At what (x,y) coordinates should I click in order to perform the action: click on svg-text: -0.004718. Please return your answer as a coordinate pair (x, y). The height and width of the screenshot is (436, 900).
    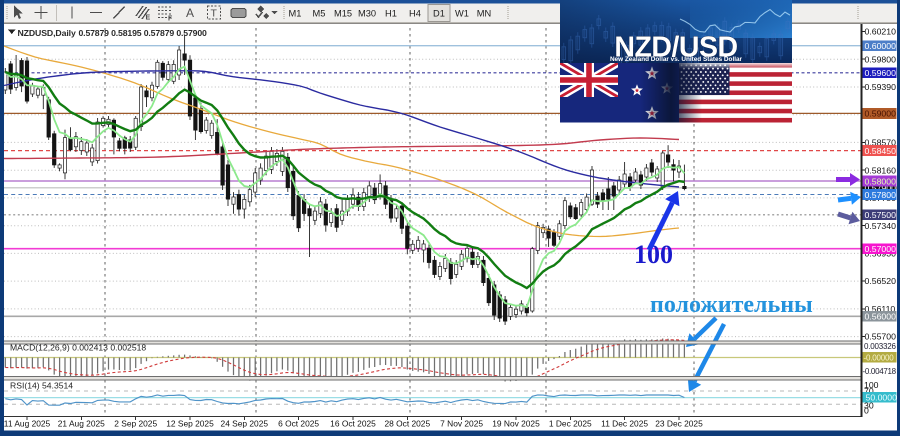
    Looking at the image, I should click on (880, 371).